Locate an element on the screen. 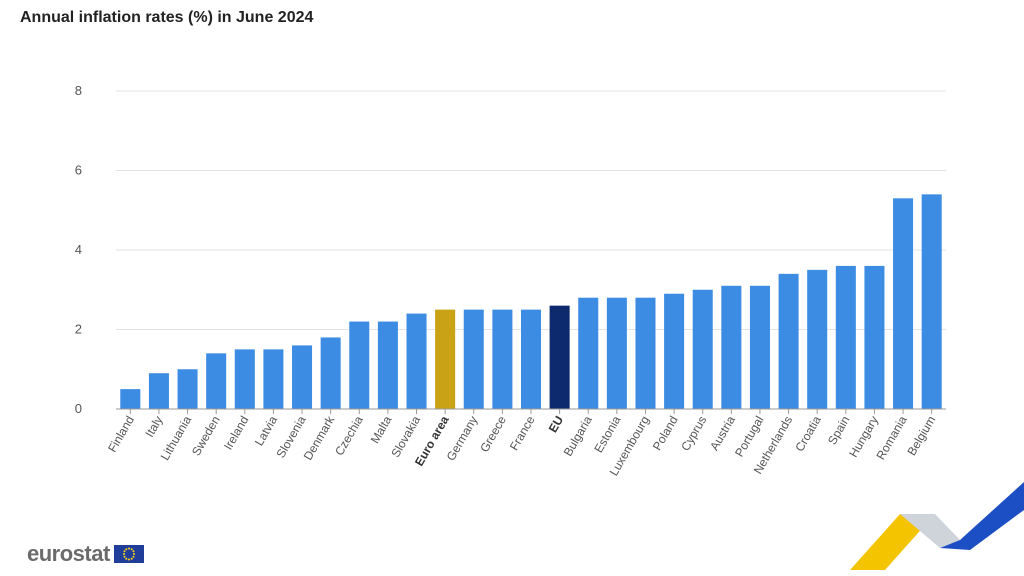  bar-belgium is located at coordinates (931, 301).